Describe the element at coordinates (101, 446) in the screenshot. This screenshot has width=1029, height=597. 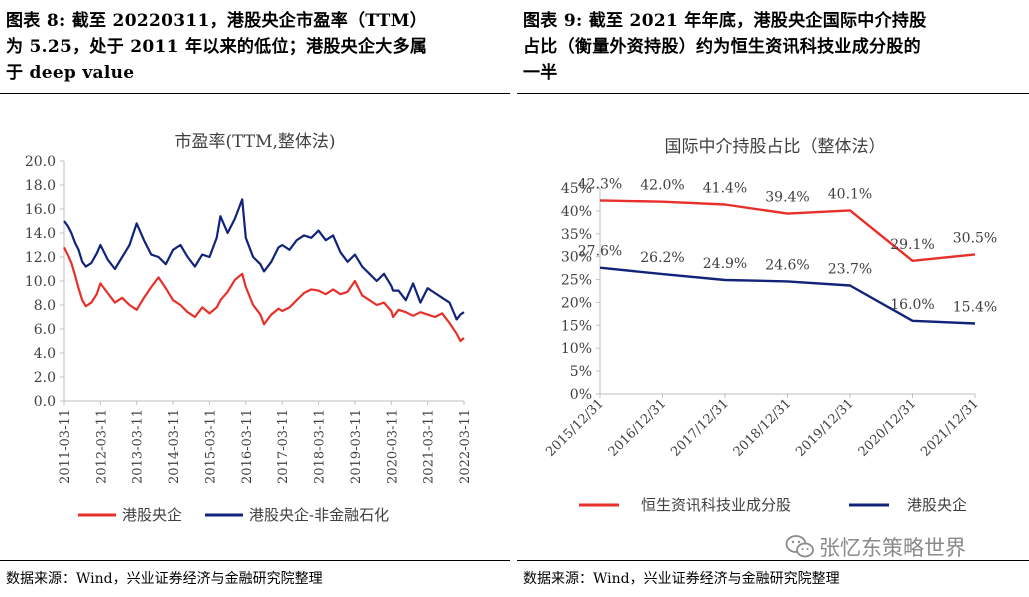
I see `chart1-x-tick-label: 2012-03-11` at that location.